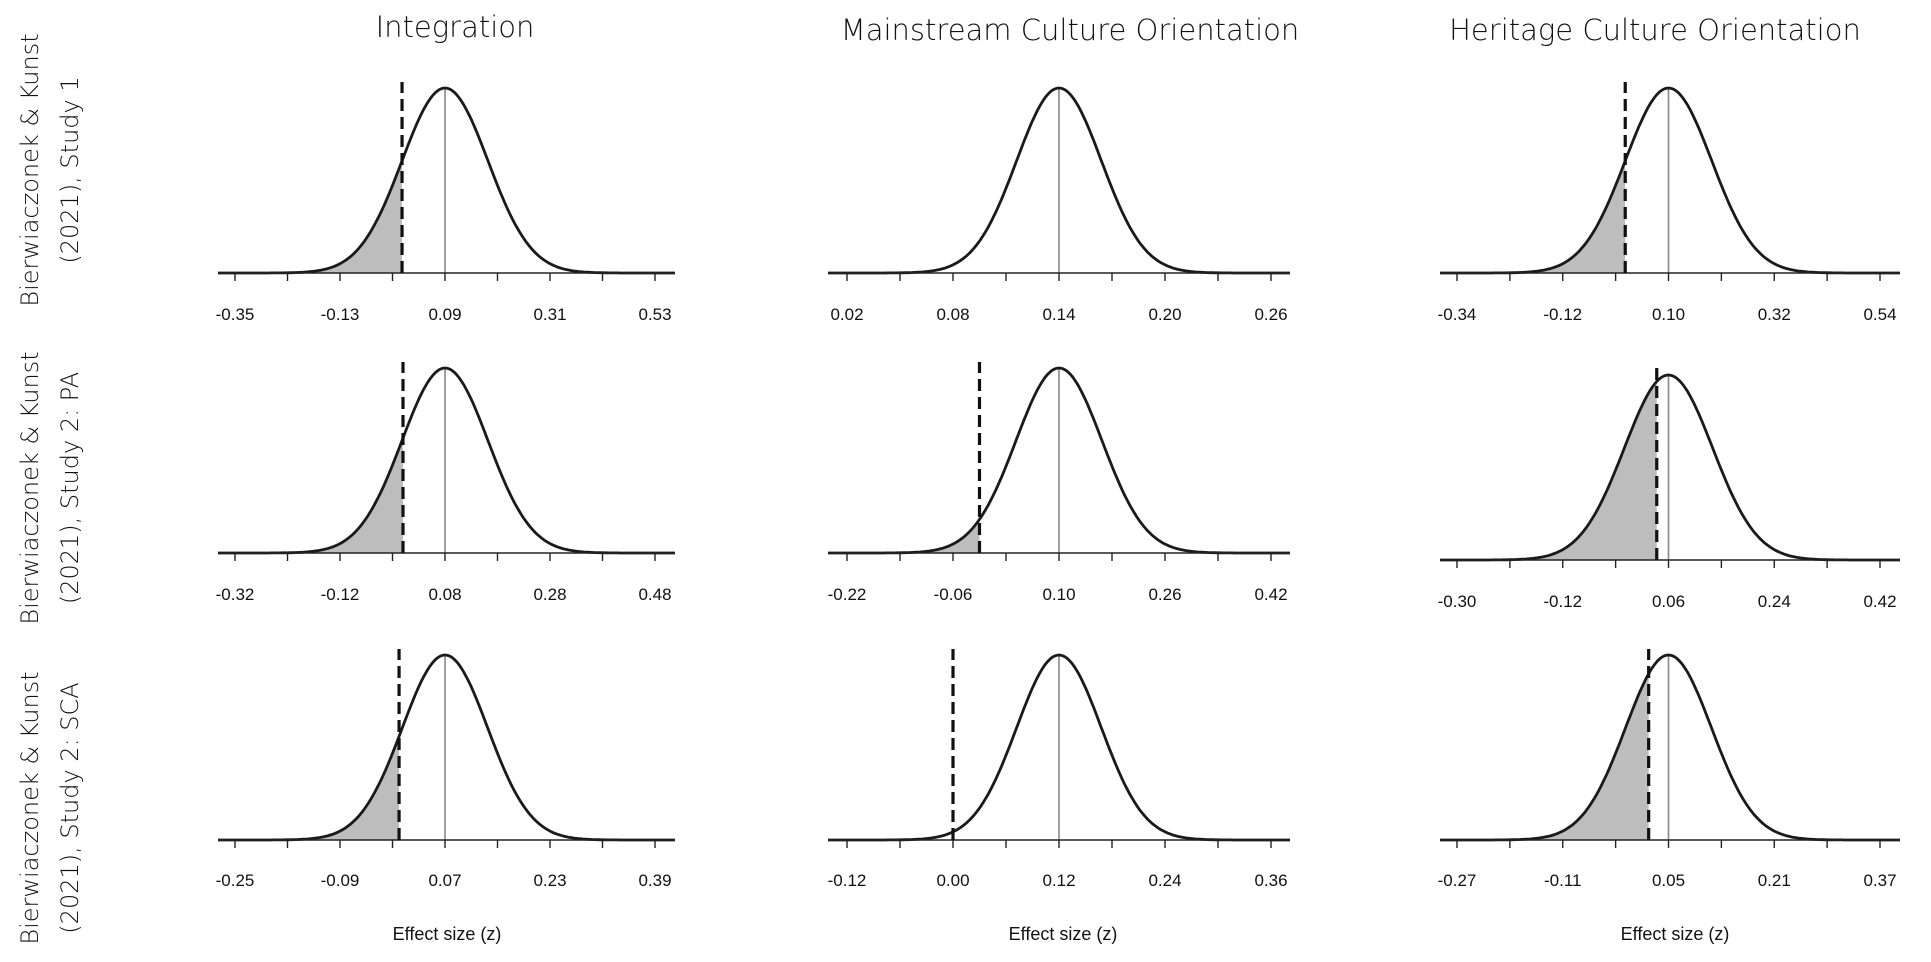  I want to click on x-tick-label: 0.31, so click(549, 314).